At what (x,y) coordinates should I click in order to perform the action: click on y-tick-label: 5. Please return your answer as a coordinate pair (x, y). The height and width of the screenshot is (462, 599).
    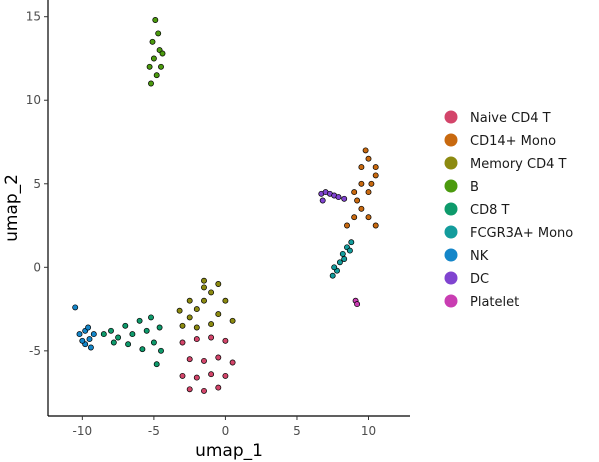
    Looking at the image, I should click on (37, 184).